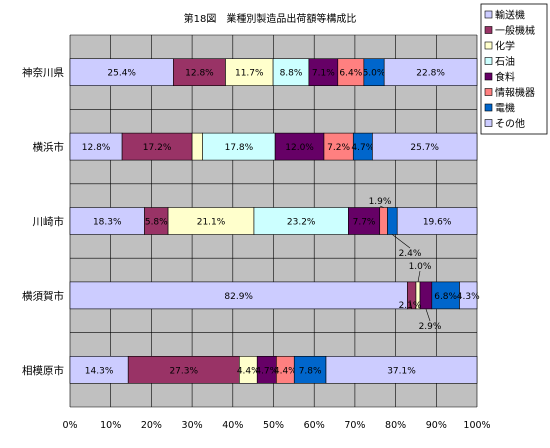 The height and width of the screenshot is (448, 550). Describe the element at coordinates (515, 92) in the screenshot. I see `legend-label: 情報機器` at that location.